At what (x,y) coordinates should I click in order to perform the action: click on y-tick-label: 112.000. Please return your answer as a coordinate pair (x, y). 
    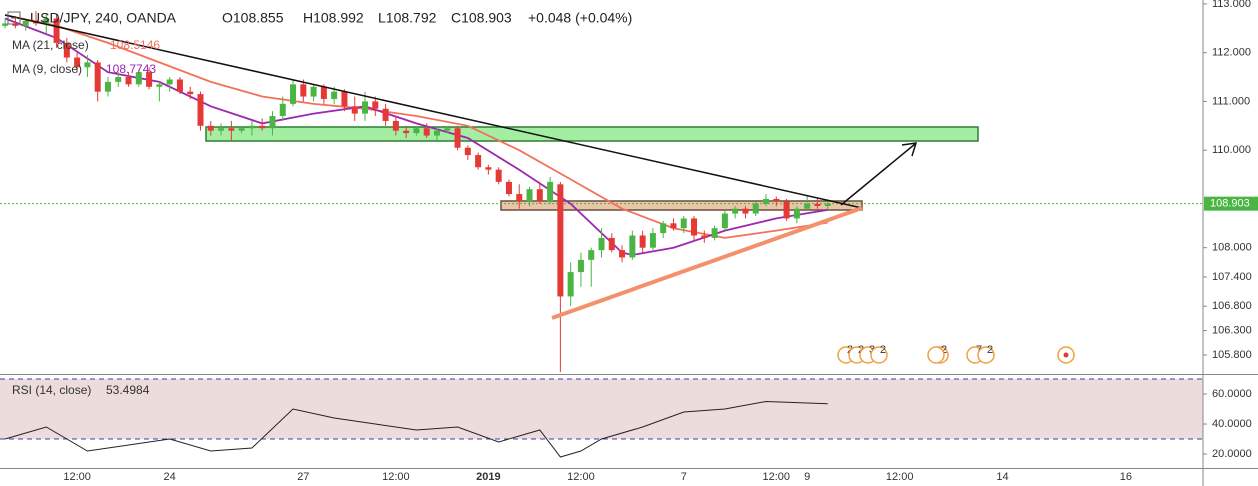
    Looking at the image, I should click on (1231, 53).